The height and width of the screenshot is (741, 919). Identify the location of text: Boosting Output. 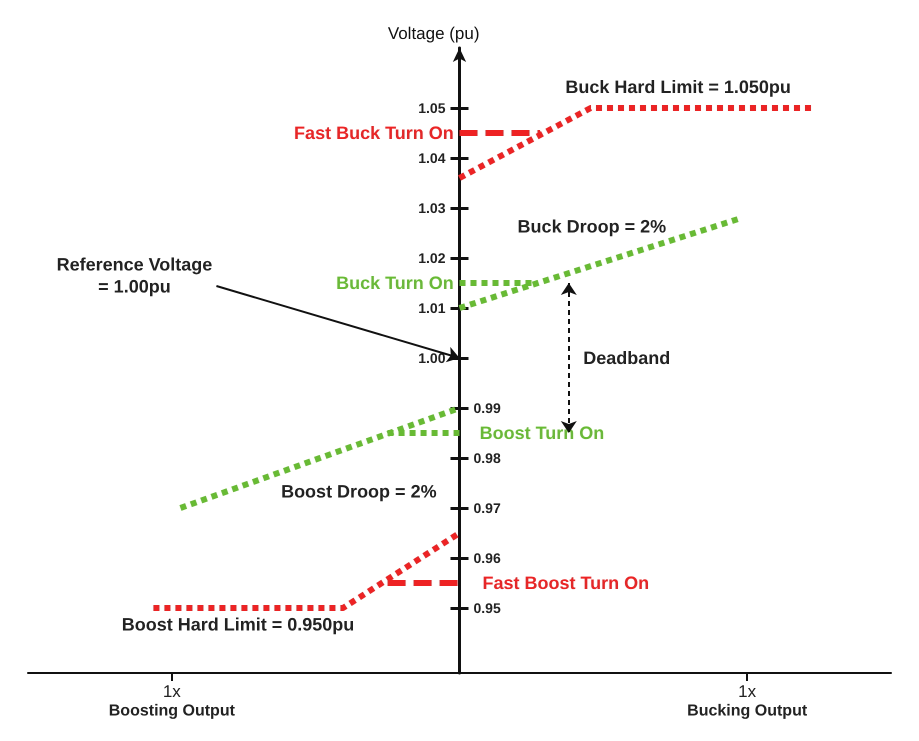
(172, 711).